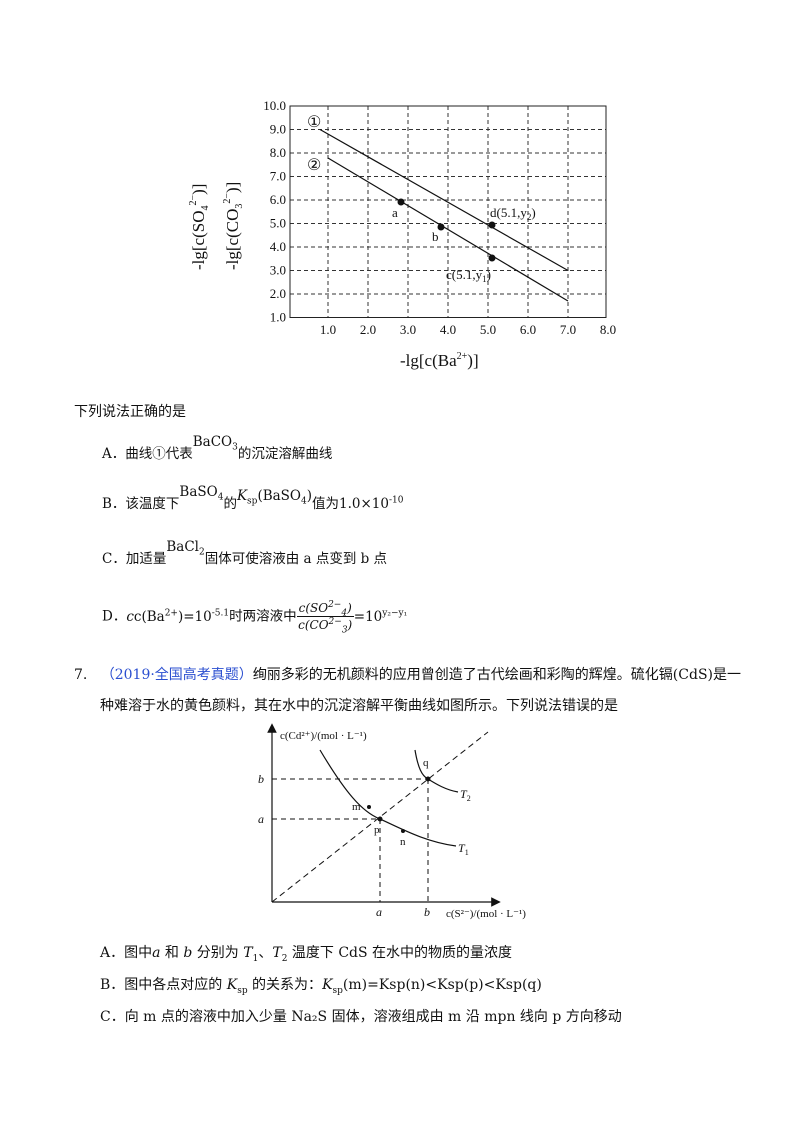 The width and height of the screenshot is (800, 1132). I want to click on point-d-dot, so click(492, 225).